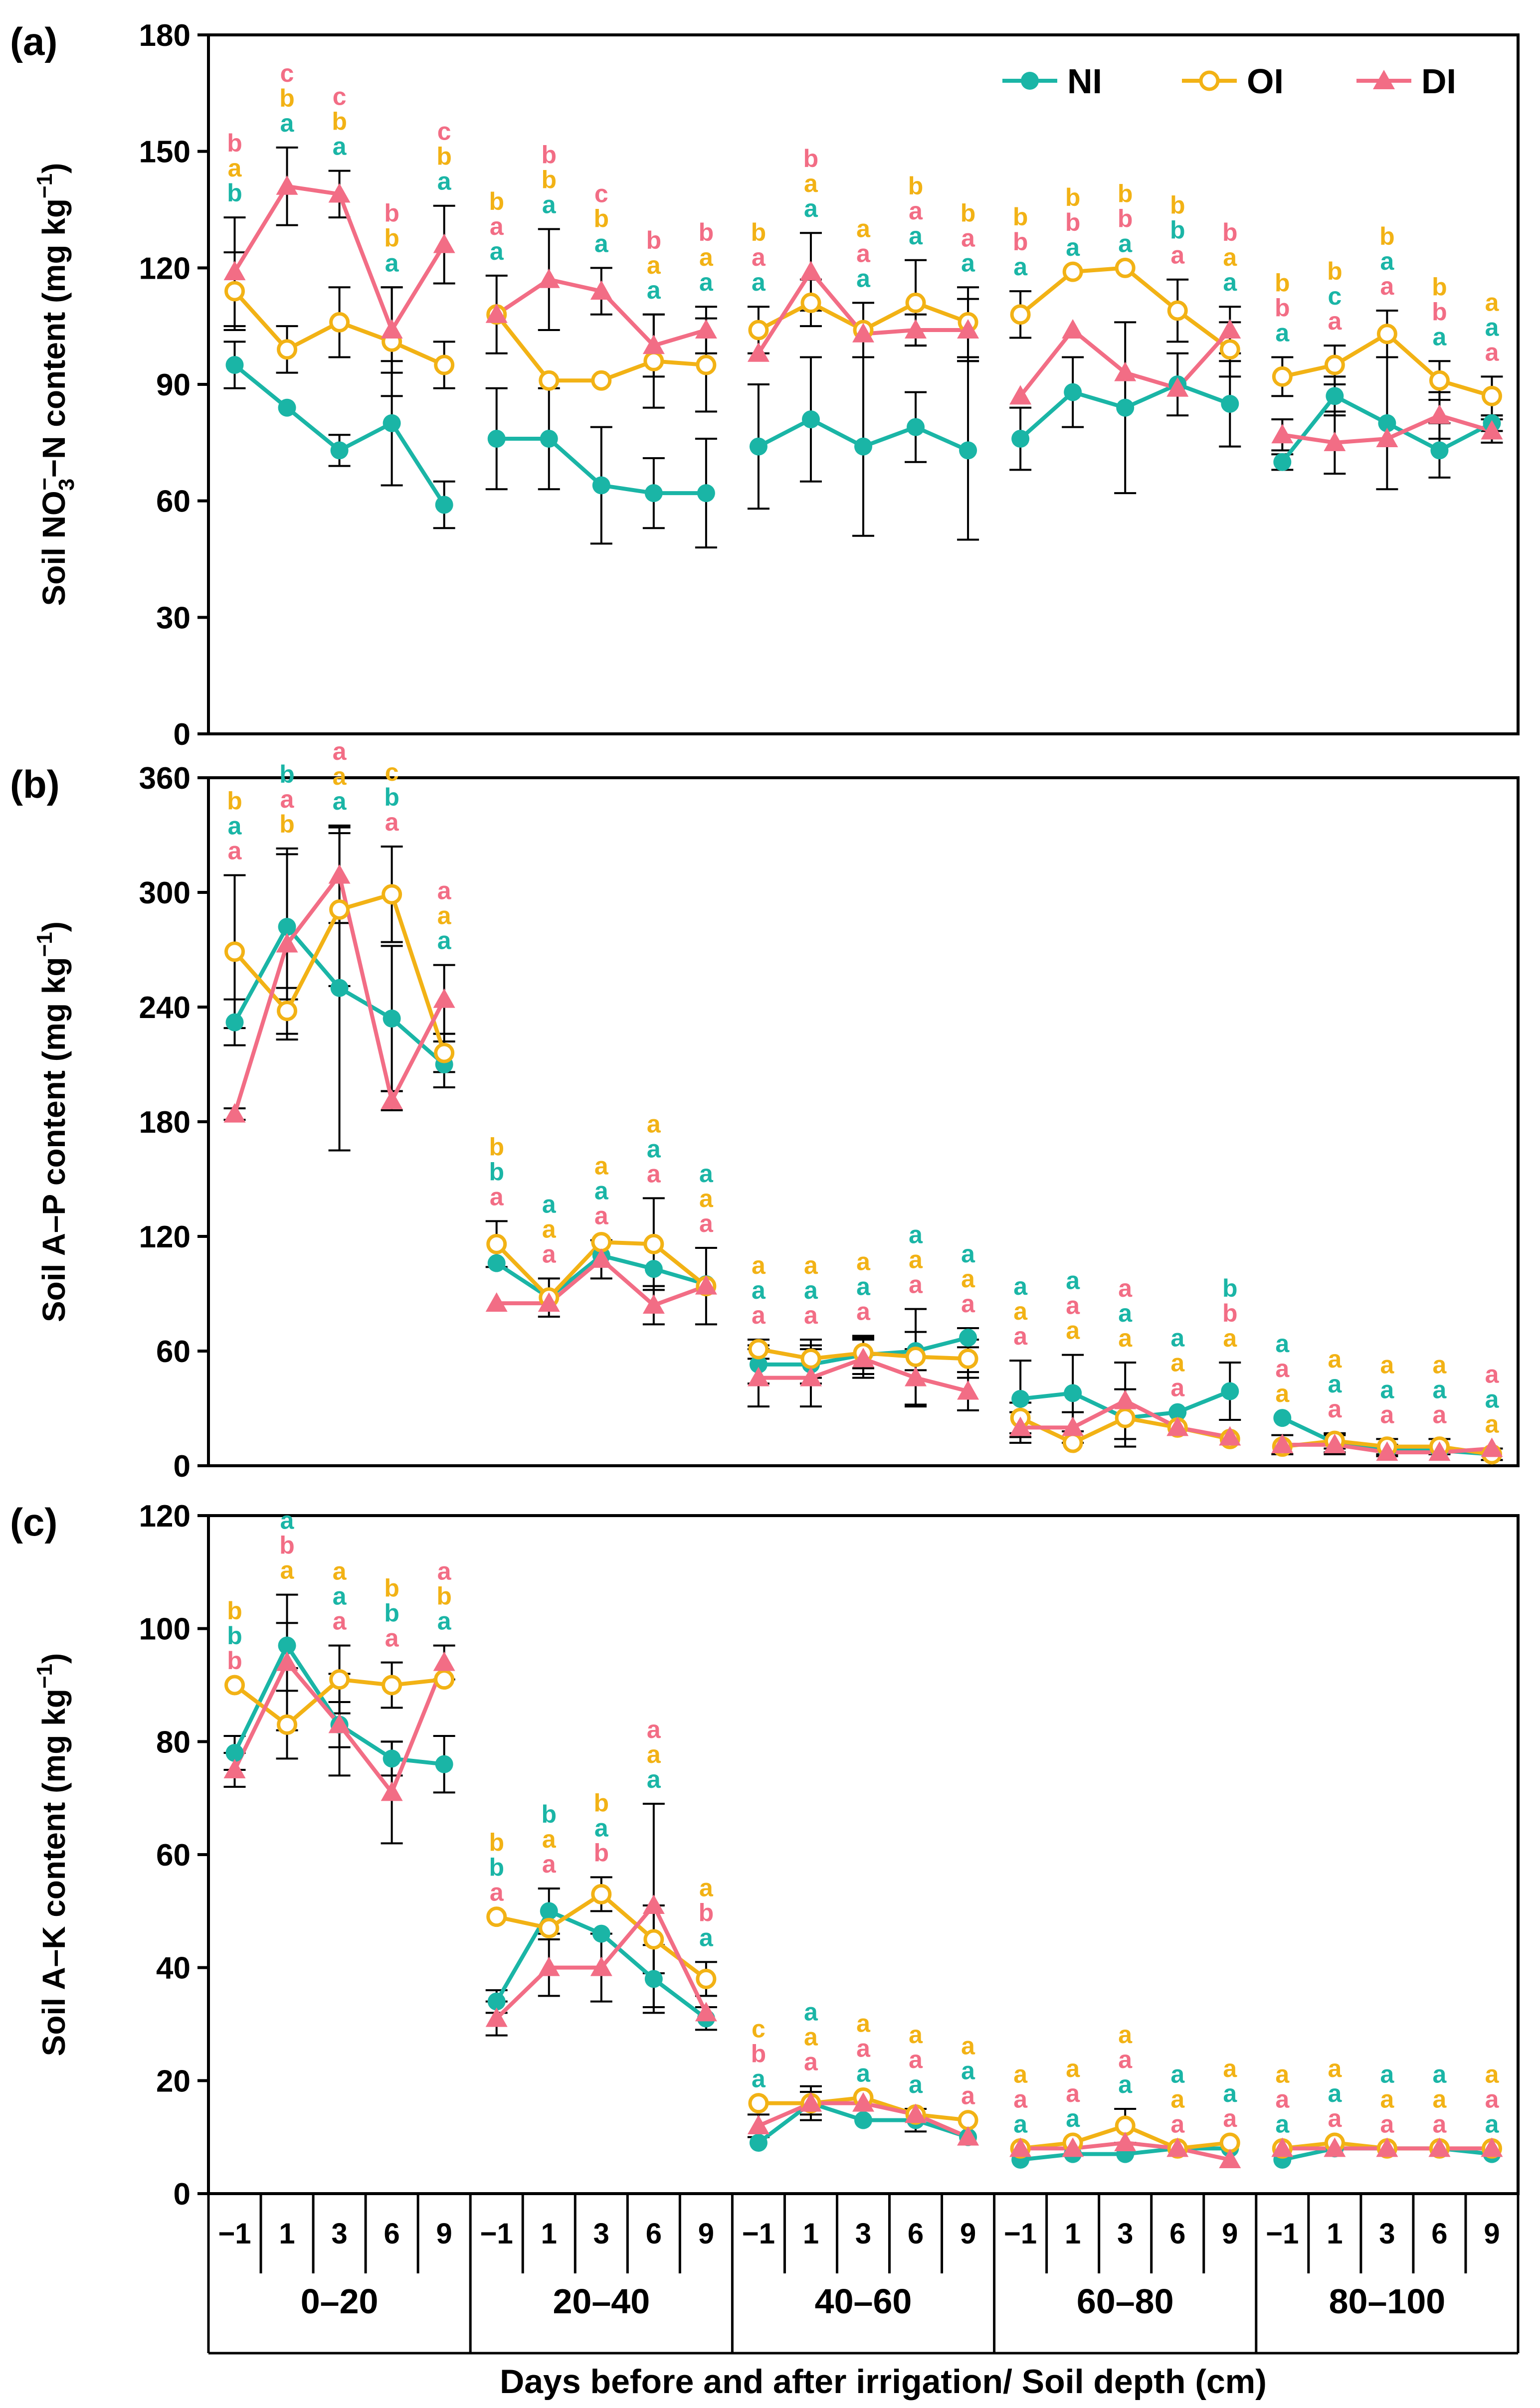 This screenshot has width=1540, height=2408. What do you see at coordinates (1229, 82) in the screenshot?
I see `legend: NI OI DI` at bounding box center [1229, 82].